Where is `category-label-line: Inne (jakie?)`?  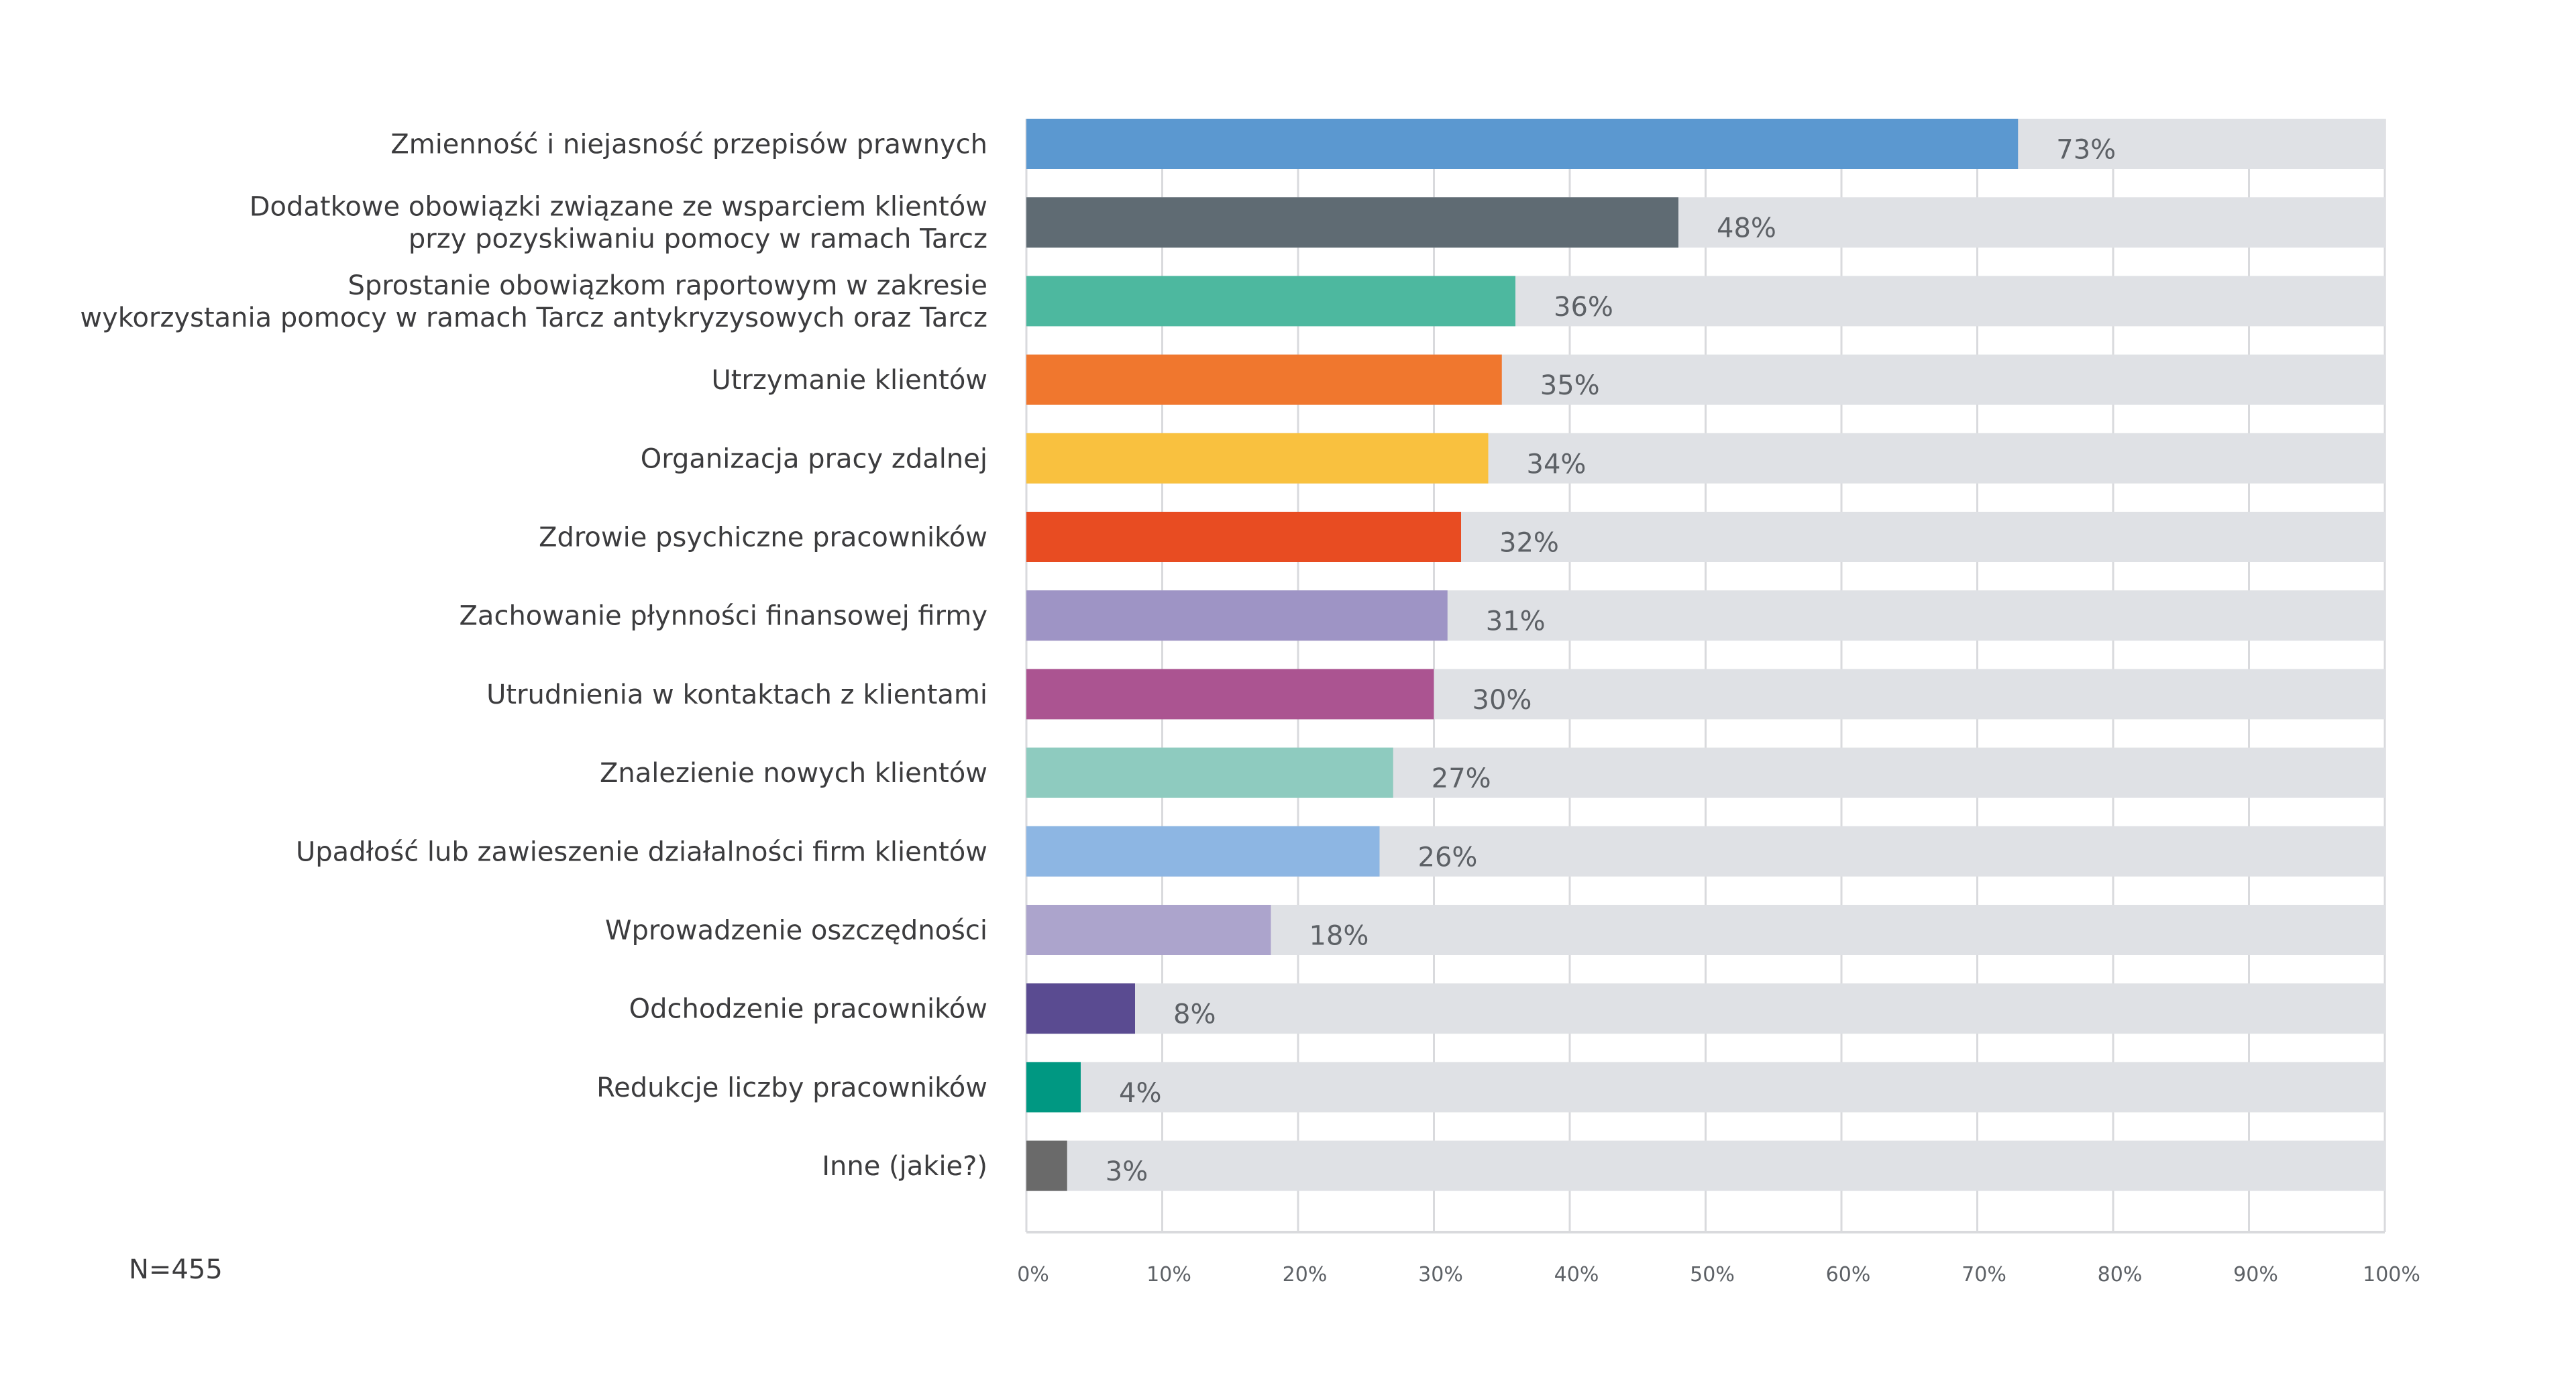 category-label-line: Inne (jakie?) is located at coordinates (904, 1167).